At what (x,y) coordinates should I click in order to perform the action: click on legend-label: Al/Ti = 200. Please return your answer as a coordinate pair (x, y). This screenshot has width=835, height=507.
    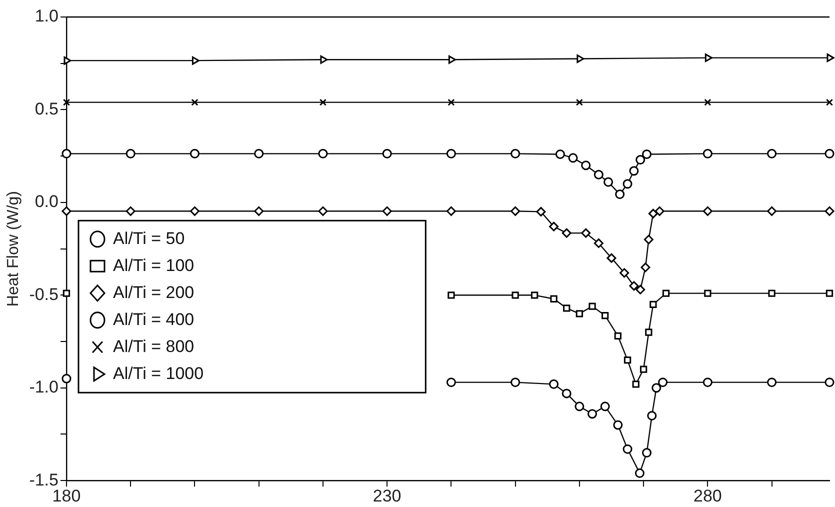
    Looking at the image, I should click on (153, 292).